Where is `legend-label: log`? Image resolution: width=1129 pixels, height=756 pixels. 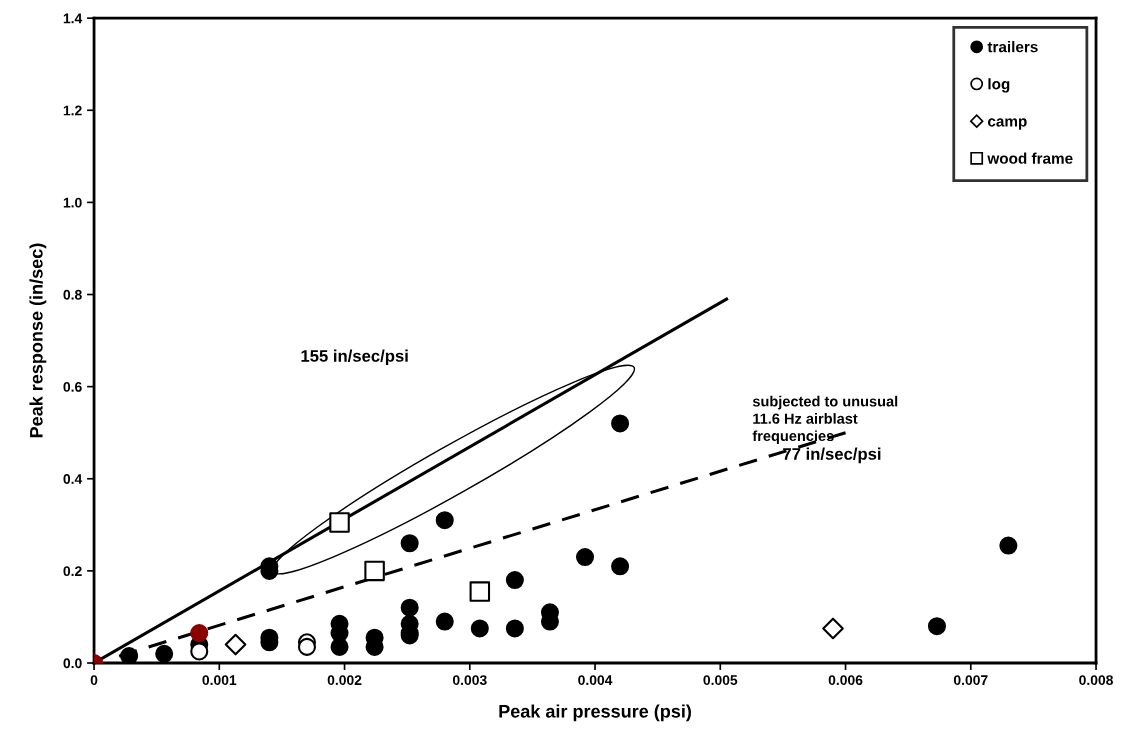
legend-label: log is located at coordinates (999, 85).